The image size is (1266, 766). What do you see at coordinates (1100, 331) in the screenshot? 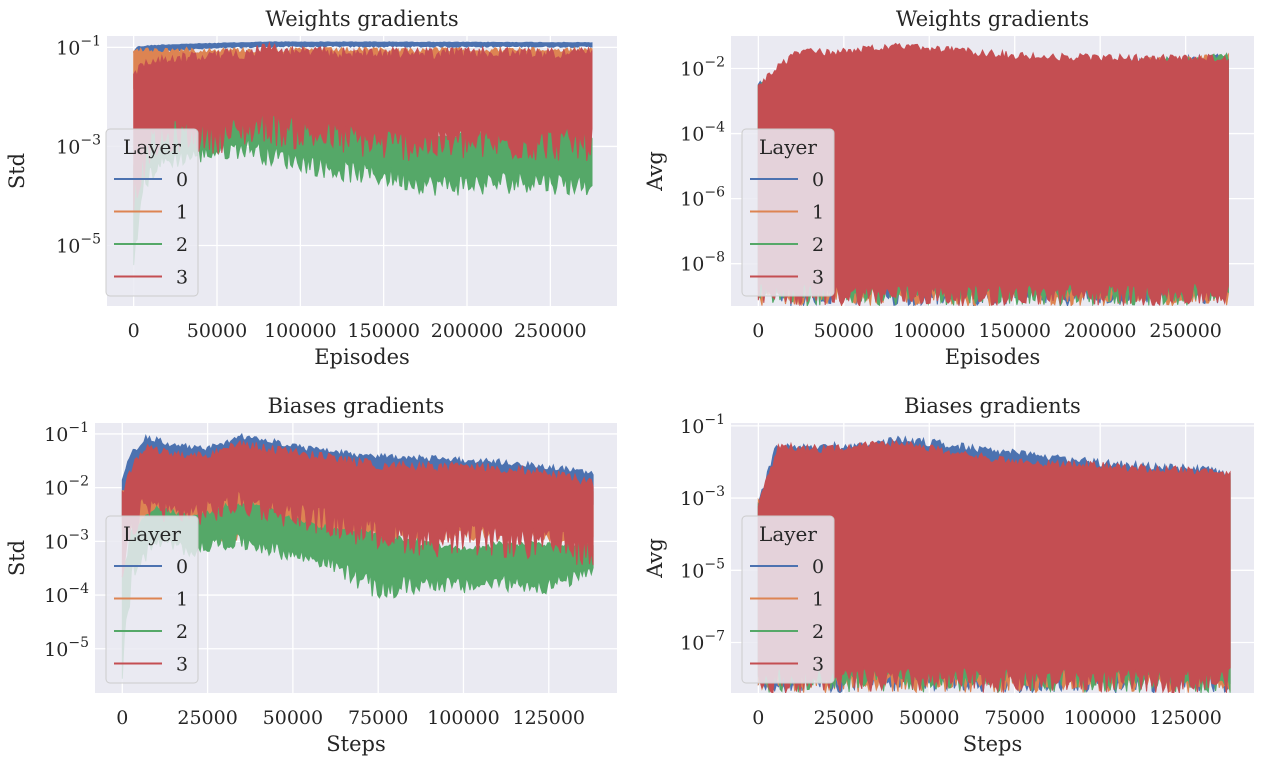
I see `weights-avg-x-tick-label: 200000` at bounding box center [1100, 331].